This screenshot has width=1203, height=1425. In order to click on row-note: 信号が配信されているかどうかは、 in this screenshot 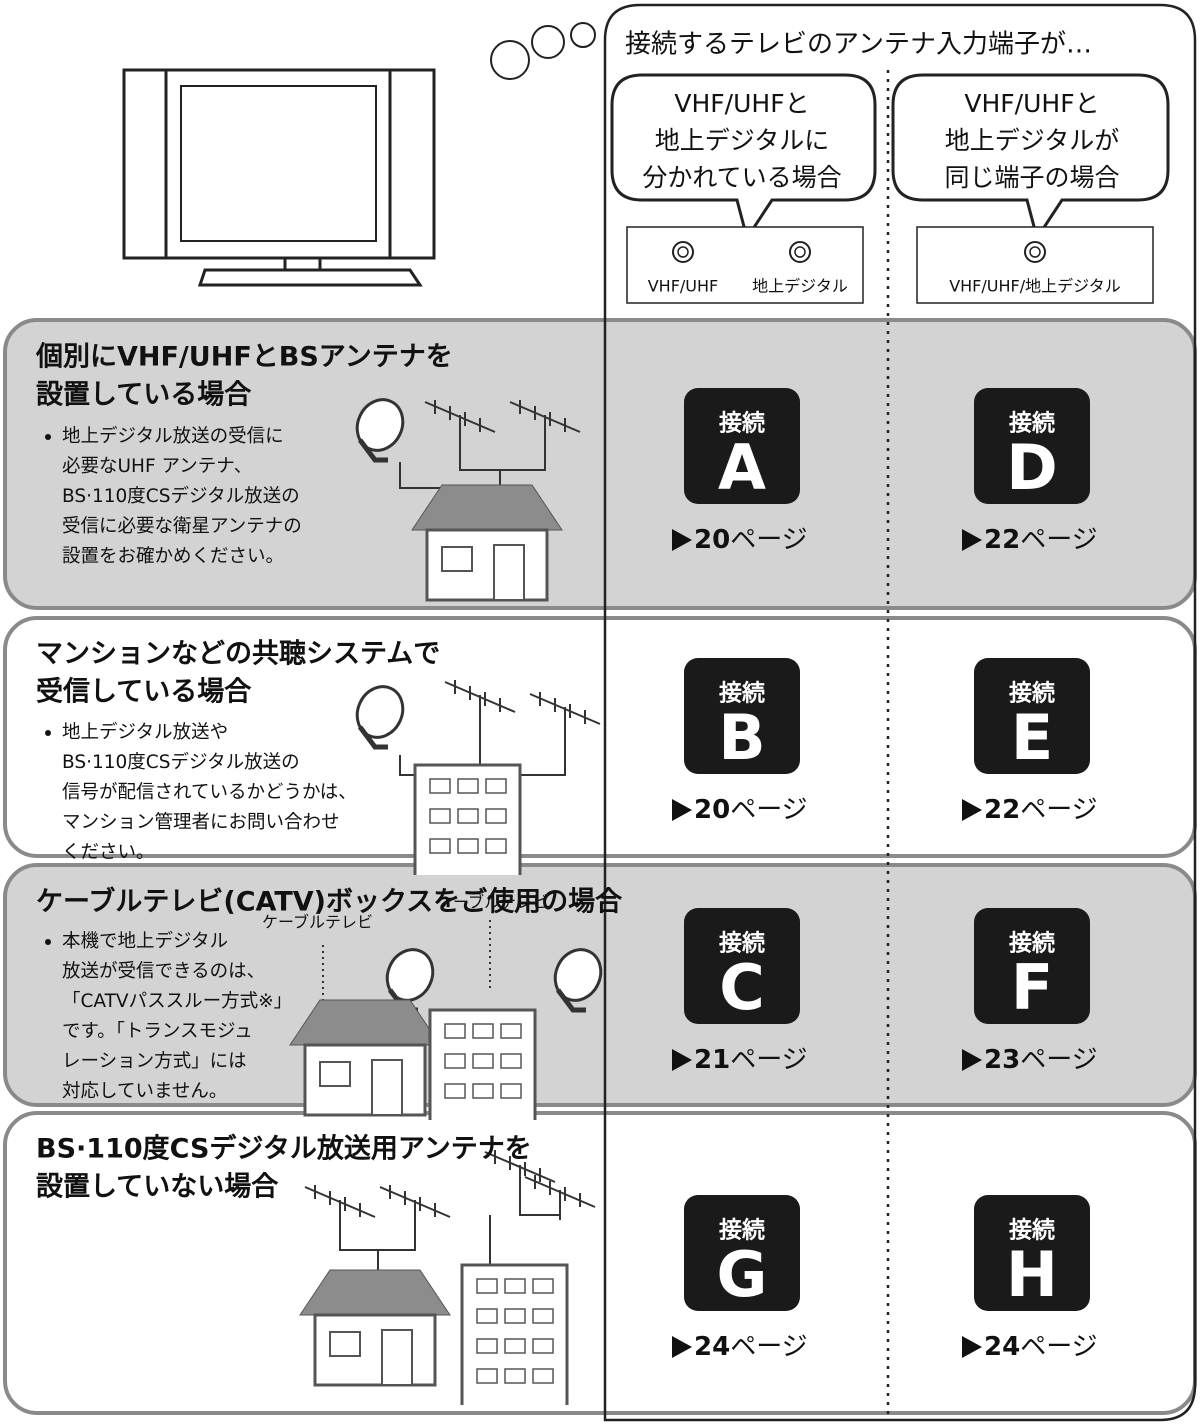, I will do `click(209, 792)`.